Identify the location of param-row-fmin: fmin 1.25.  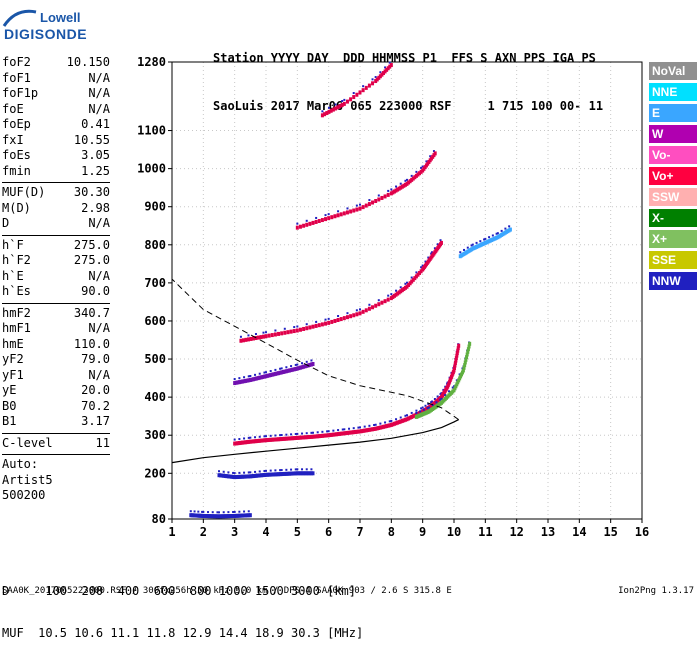
(56, 172).